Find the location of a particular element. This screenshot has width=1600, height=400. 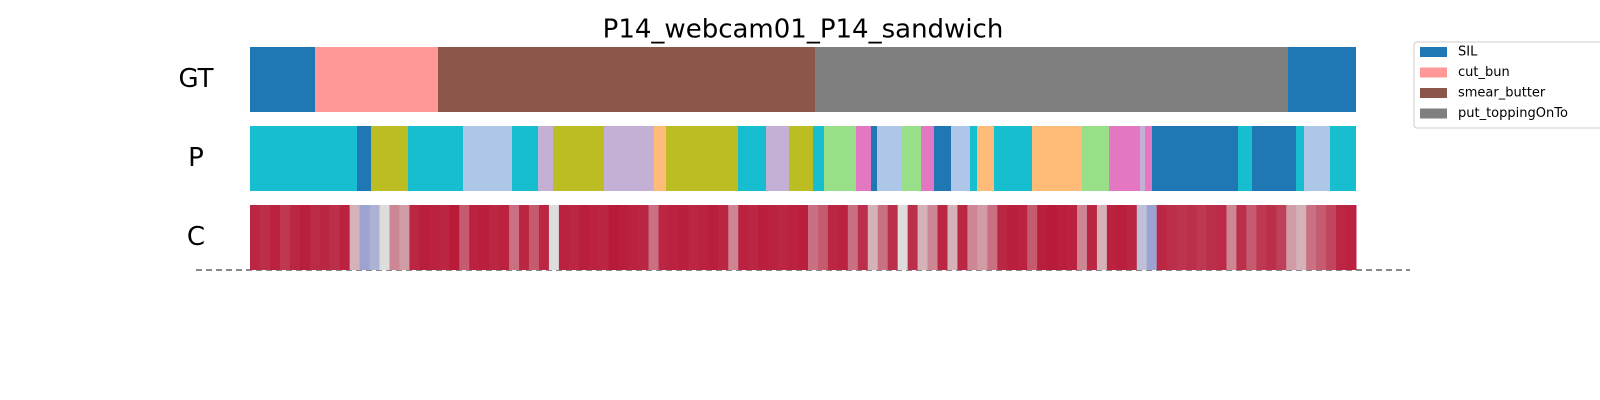

legend-label: cut_bun is located at coordinates (1484, 72).